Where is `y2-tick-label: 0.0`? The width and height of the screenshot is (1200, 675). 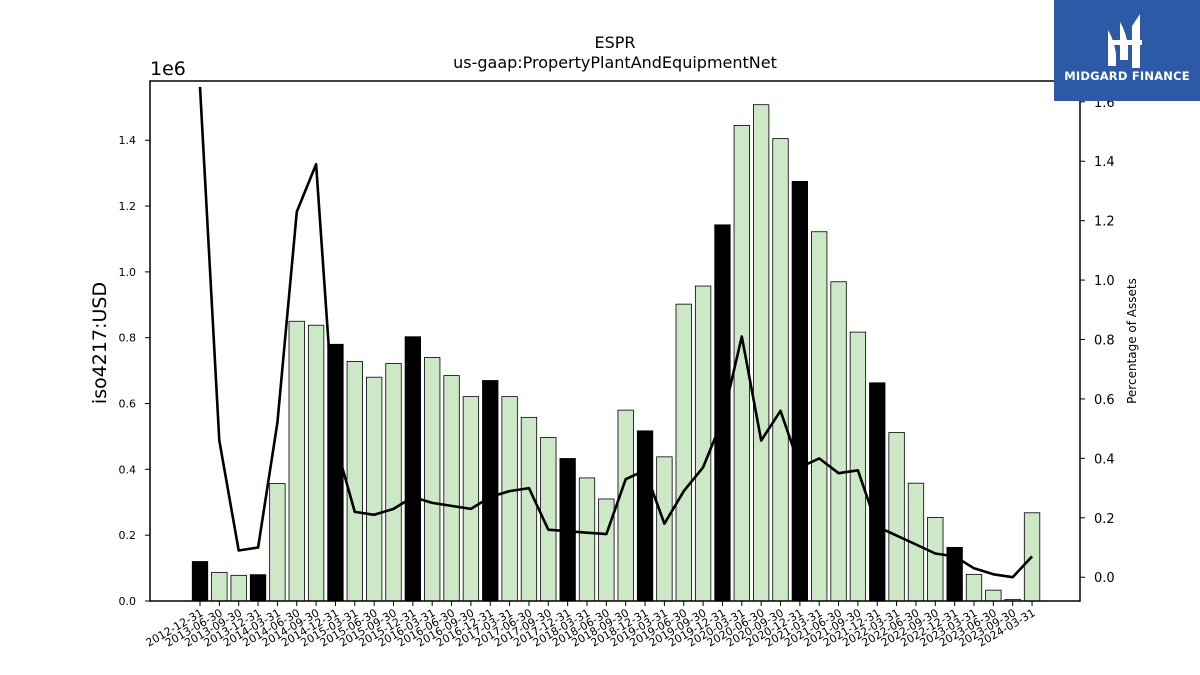
y2-tick-label: 0.0 is located at coordinates (1104, 578).